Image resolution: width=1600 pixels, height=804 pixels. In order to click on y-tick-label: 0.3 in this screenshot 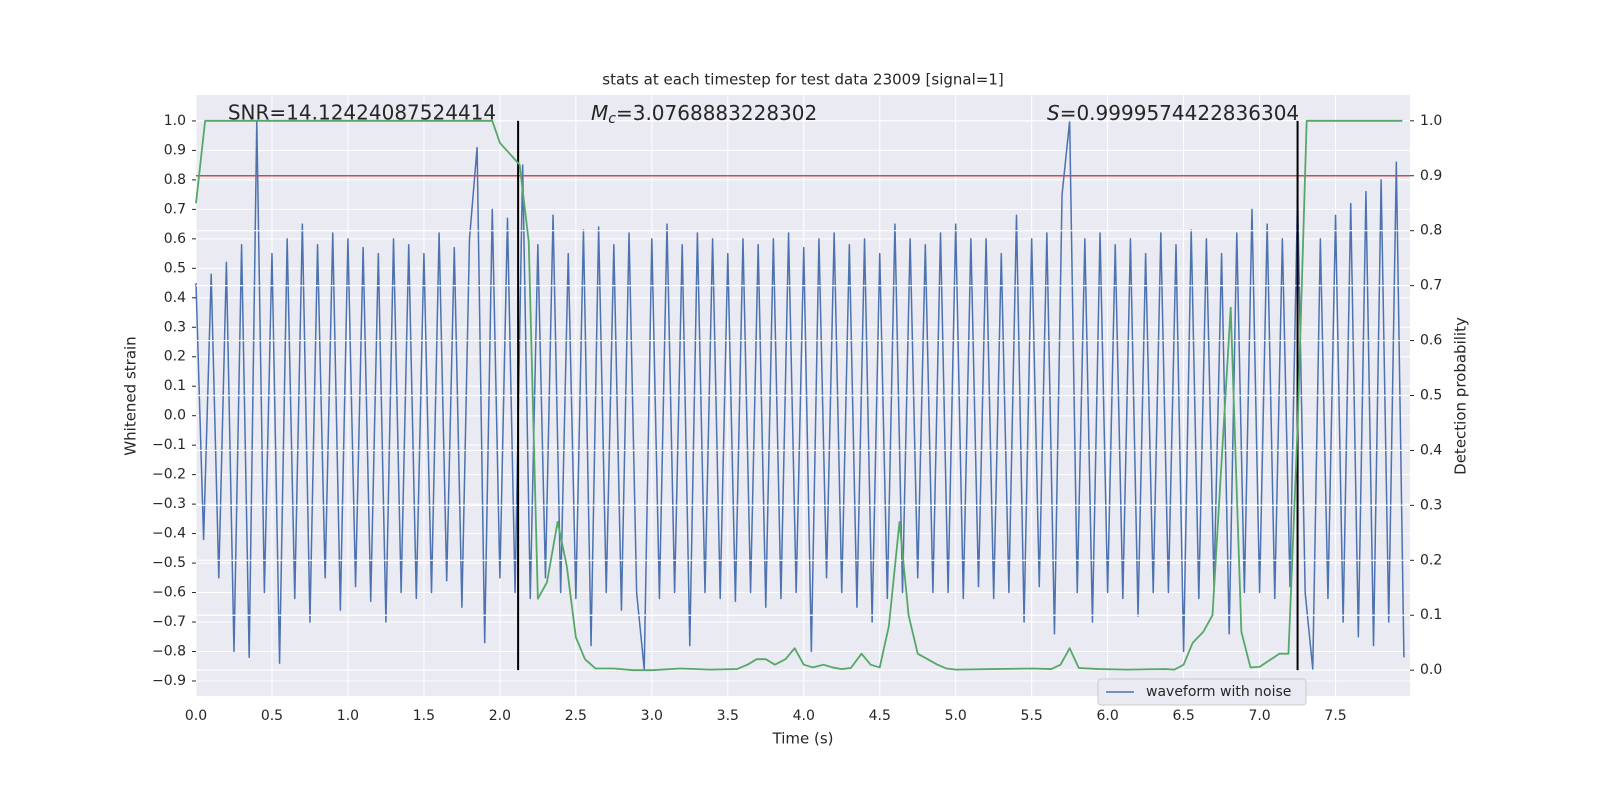, I will do `click(175, 327)`.